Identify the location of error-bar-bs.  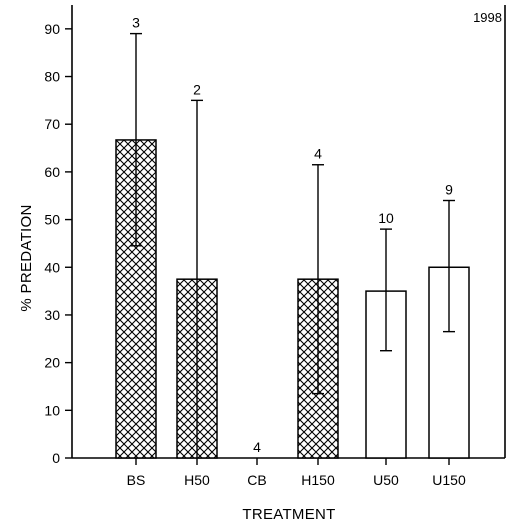
(136, 139).